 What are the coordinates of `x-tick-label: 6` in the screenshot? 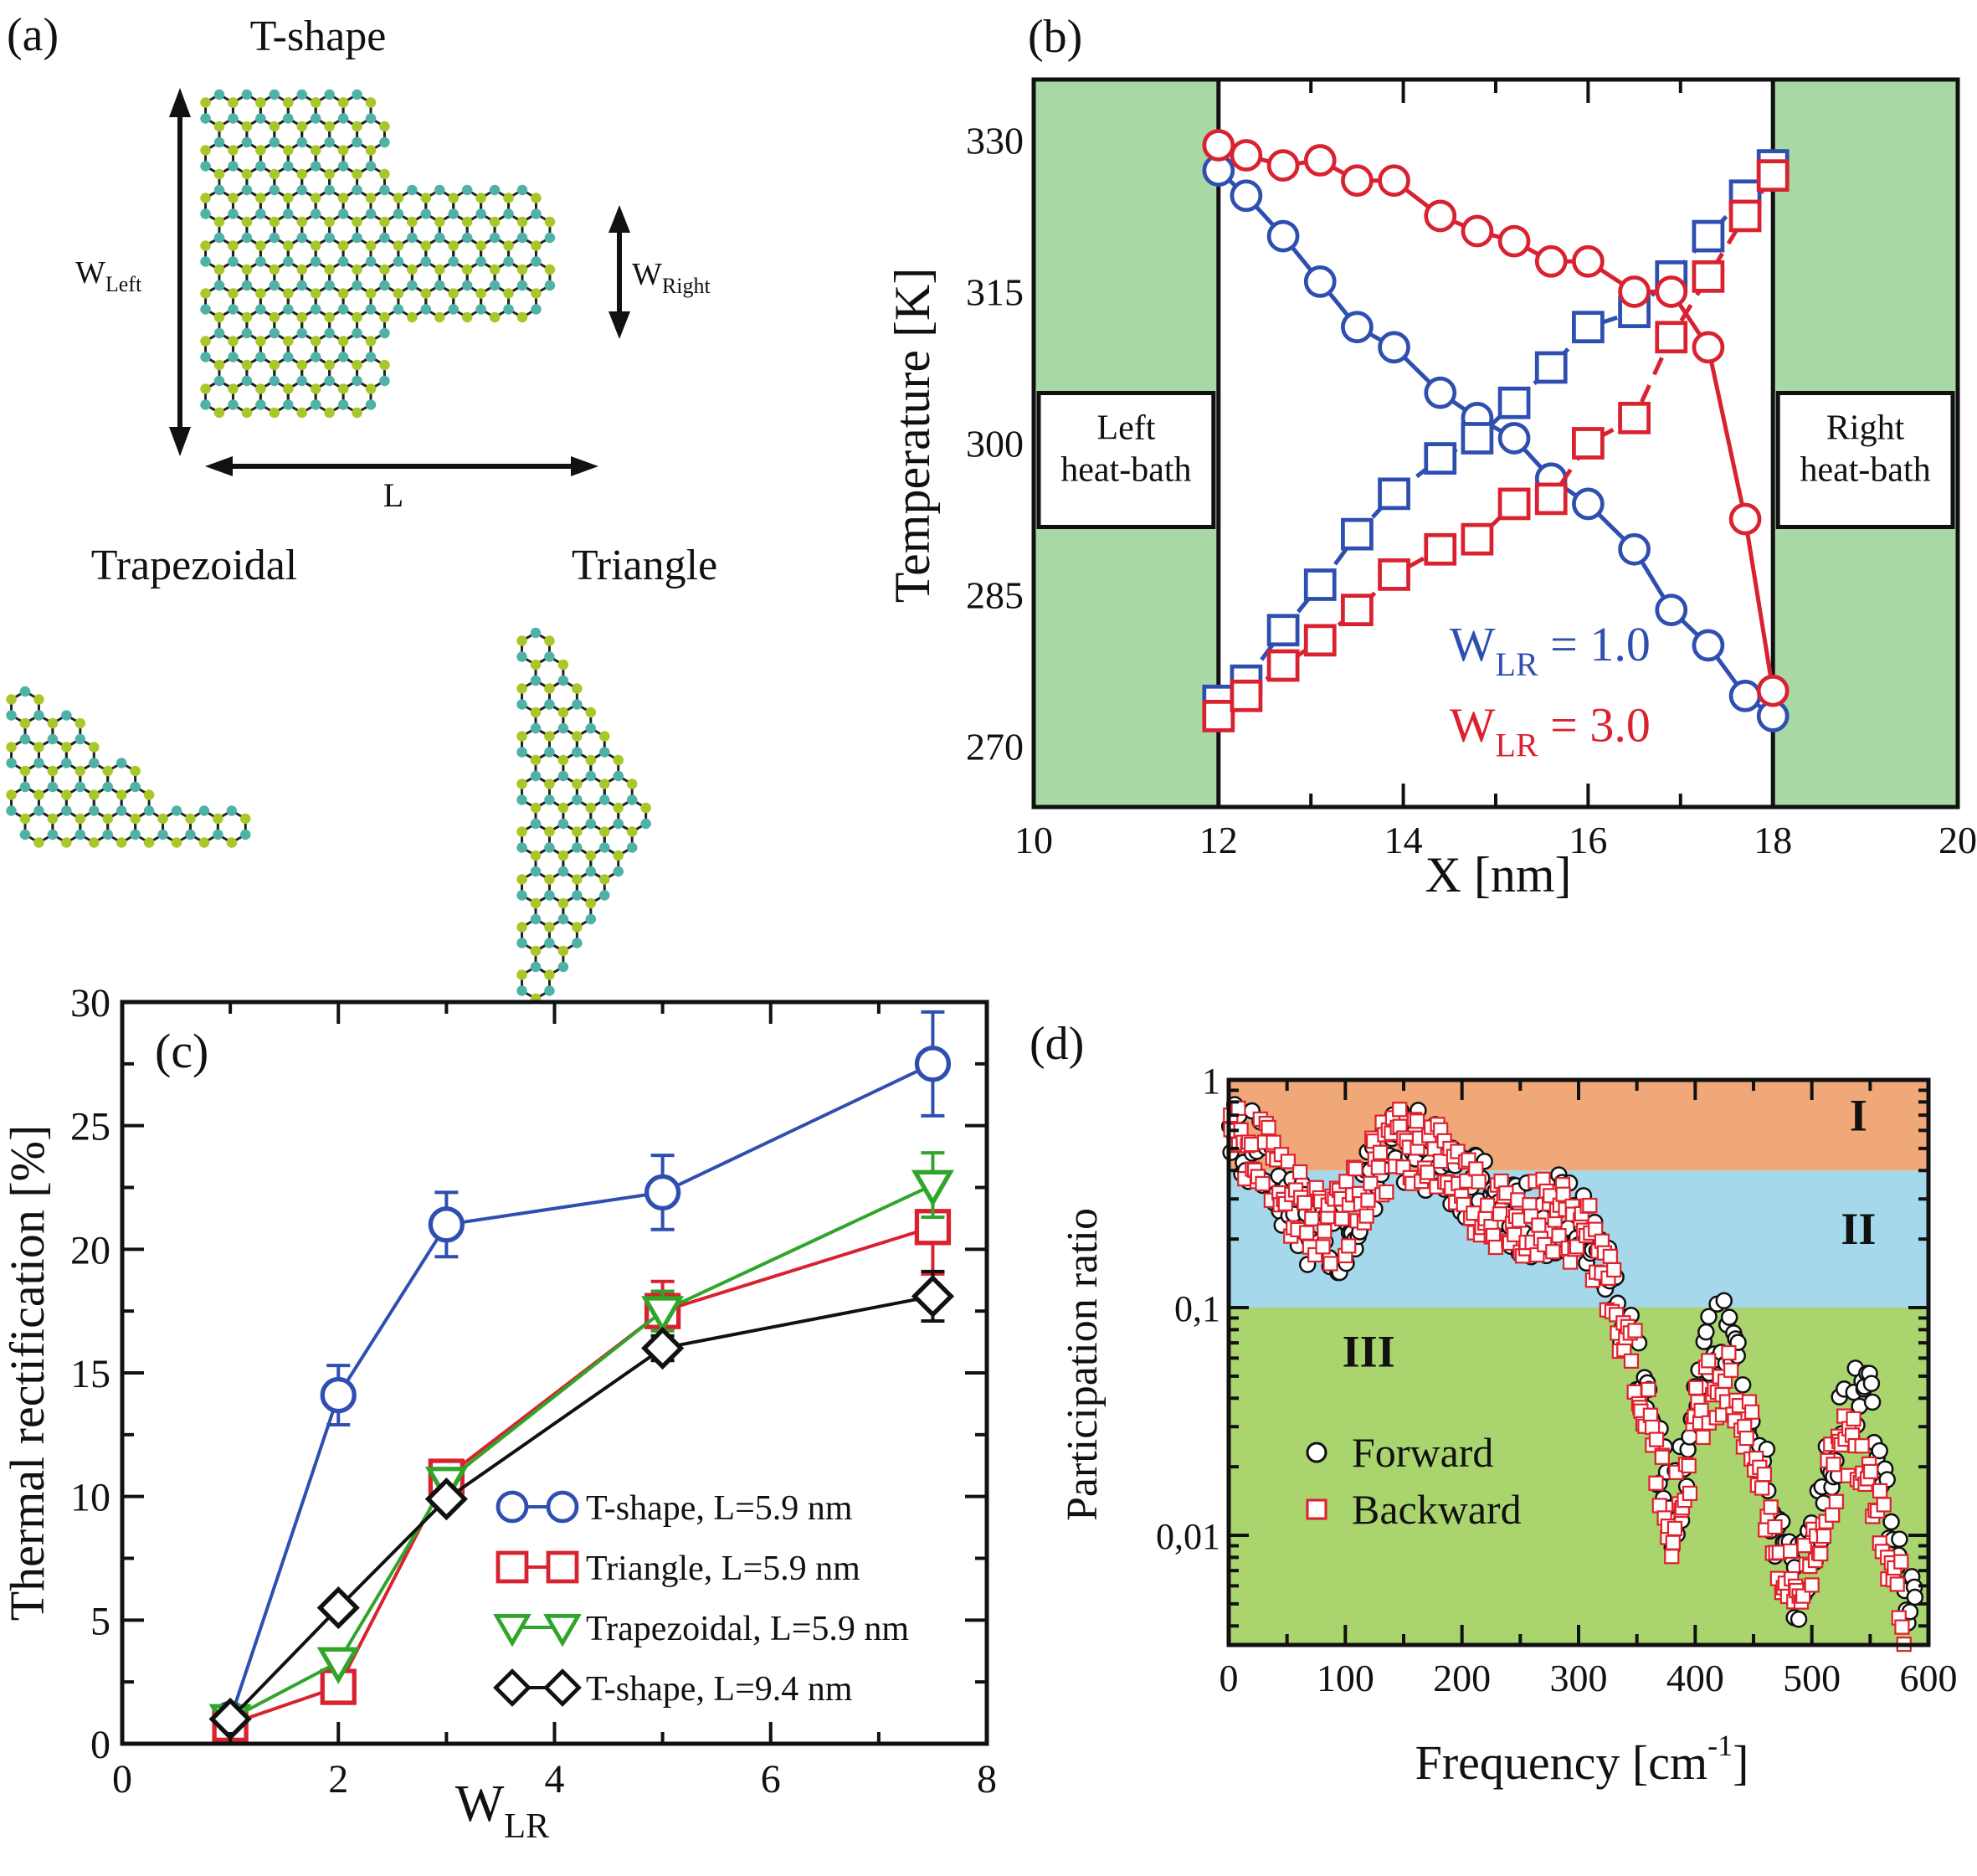 It's located at (771, 1779).